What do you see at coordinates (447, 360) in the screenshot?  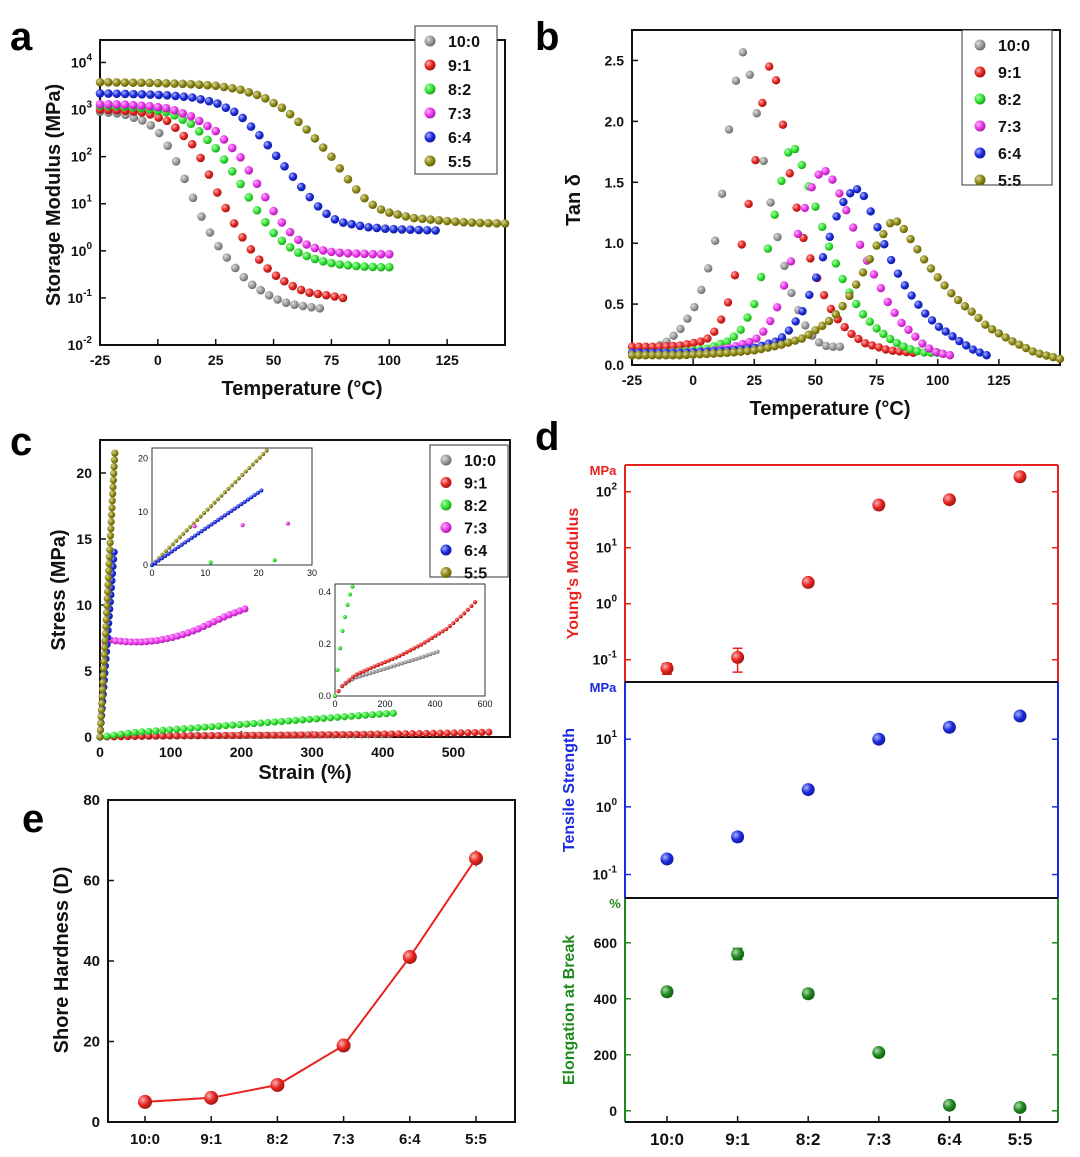 I see `panel-a-x-tick-label: 125` at bounding box center [447, 360].